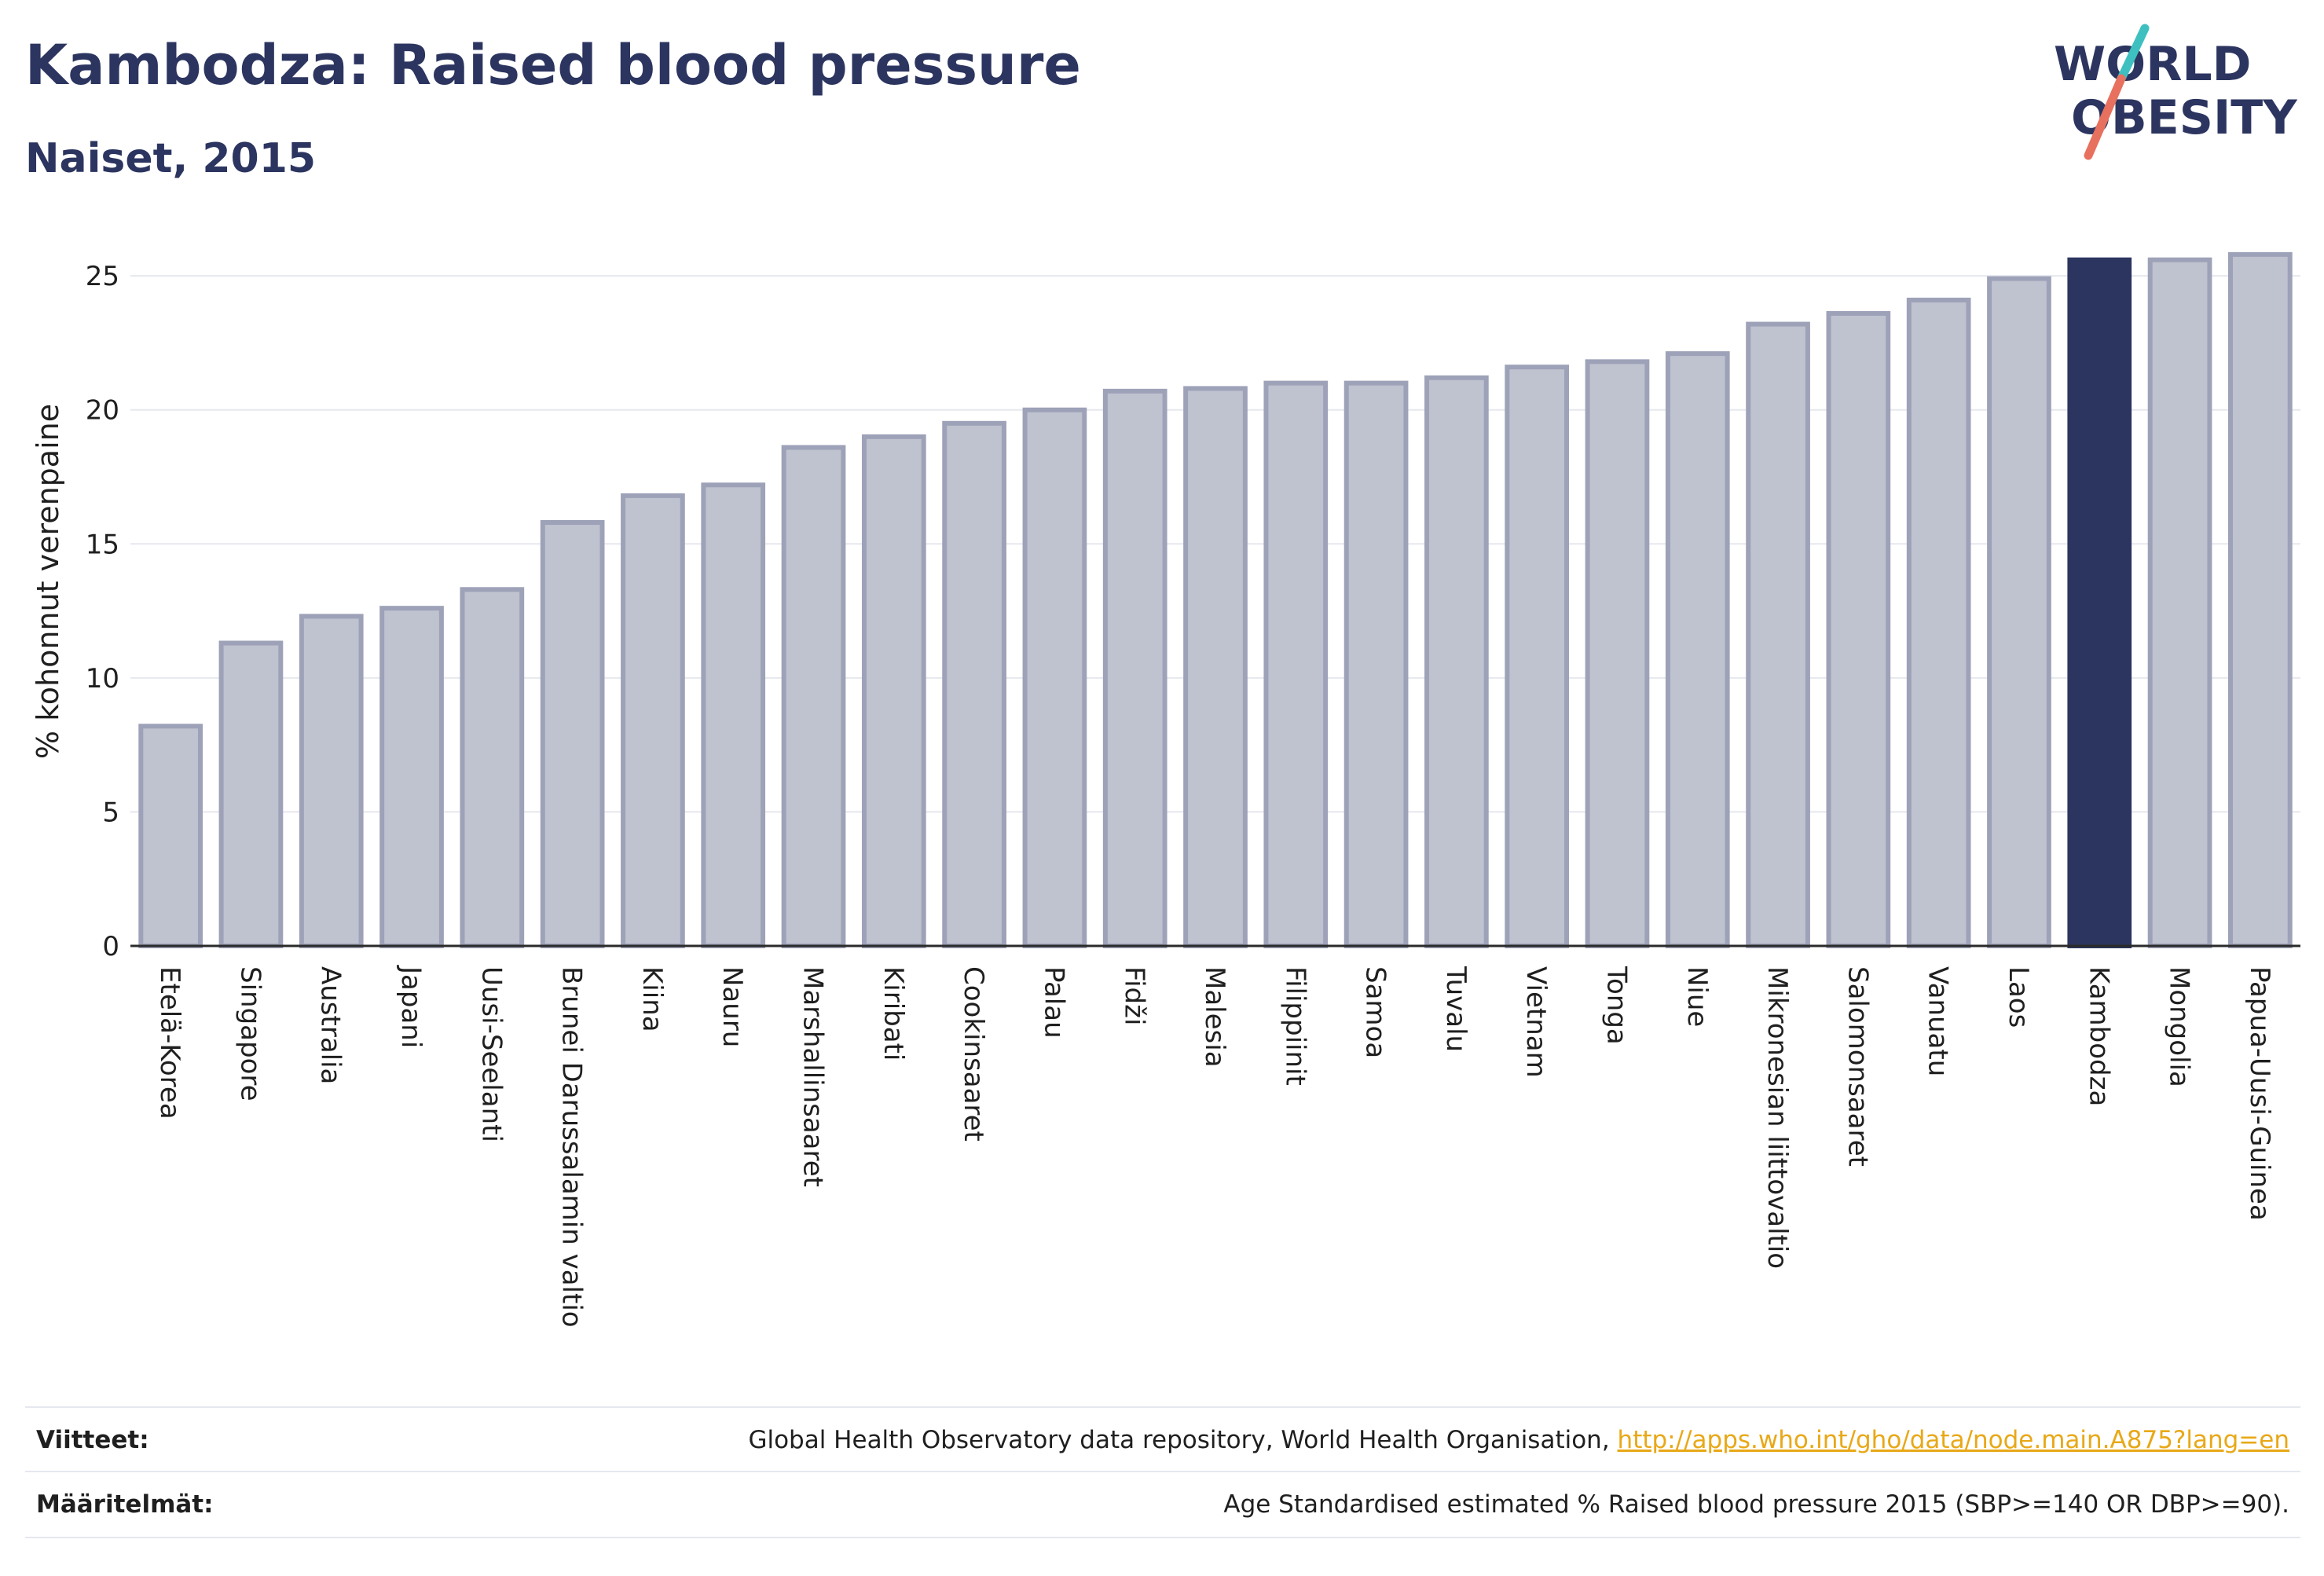 The height and width of the screenshot is (1576, 2324). I want to click on logo-text-line1: WORLD, so click(2152, 64).